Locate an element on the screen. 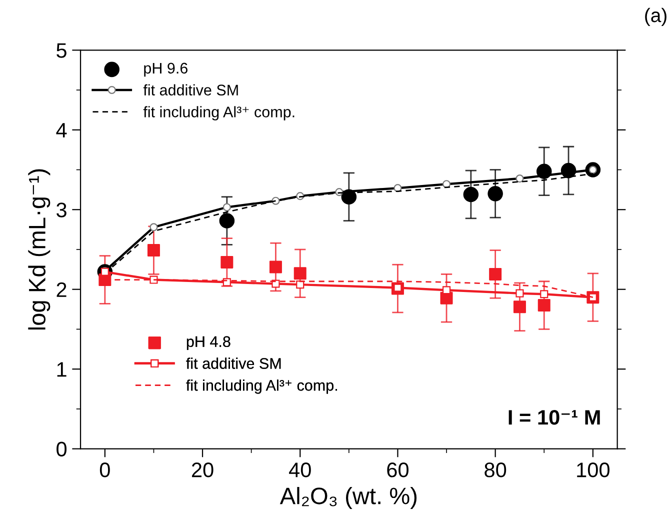 The width and height of the screenshot is (671, 528). x-tick-label: 80 is located at coordinates (495, 470).